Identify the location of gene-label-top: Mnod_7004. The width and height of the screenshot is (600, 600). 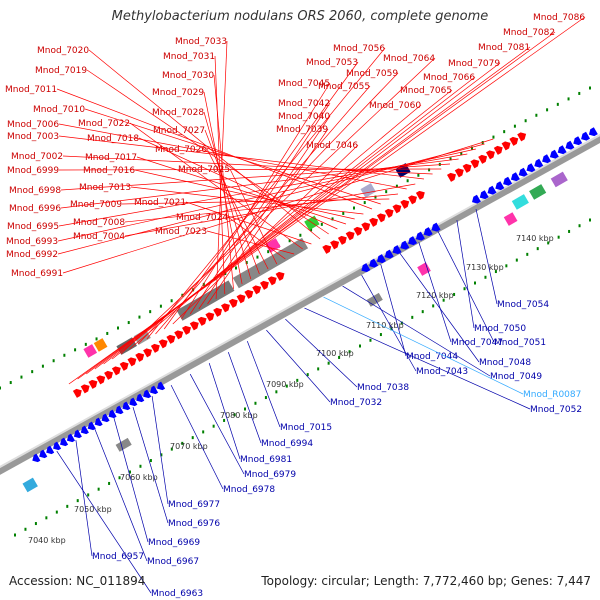
(99, 237).